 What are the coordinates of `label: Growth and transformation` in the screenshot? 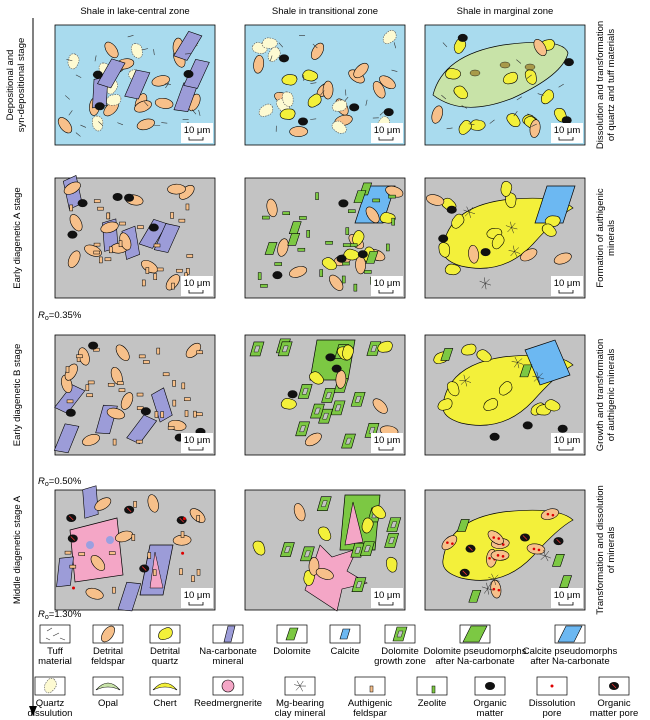 It's located at (600, 395).